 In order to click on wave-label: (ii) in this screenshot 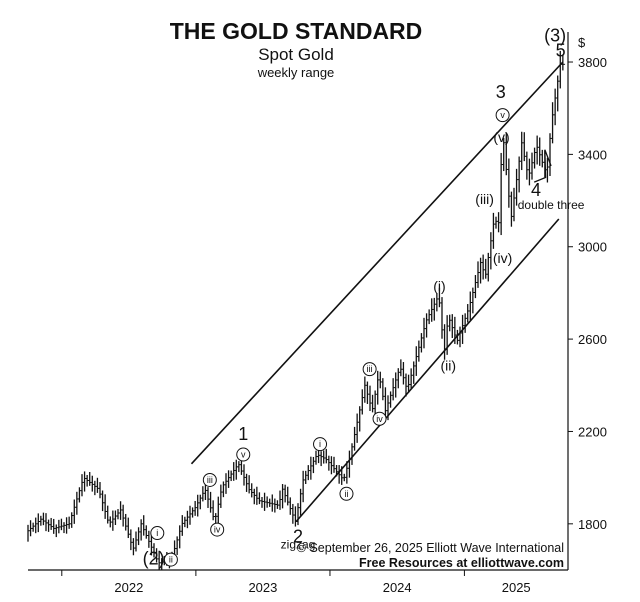, I will do `click(448, 365)`.